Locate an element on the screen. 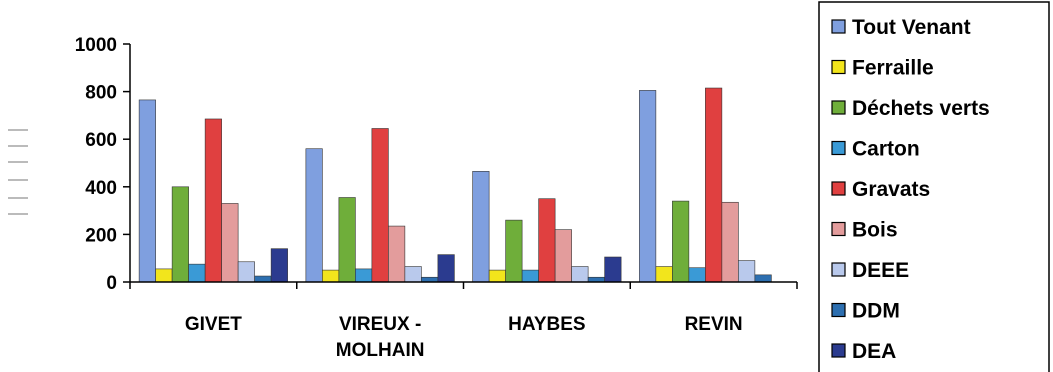  category-label: GIVET is located at coordinates (213, 324).